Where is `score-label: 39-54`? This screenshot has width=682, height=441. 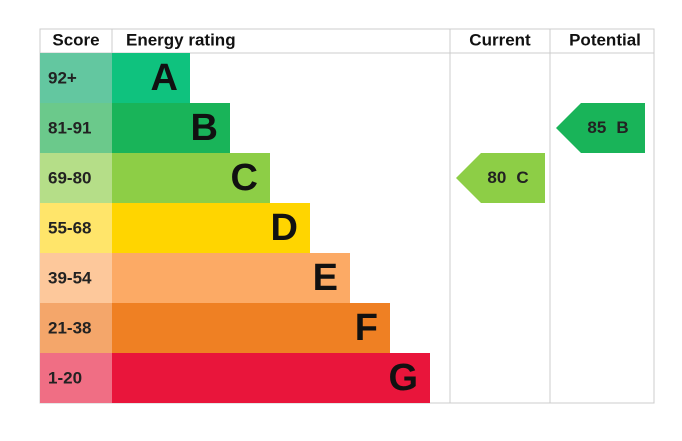 score-label: 39-54 is located at coordinates (70, 277).